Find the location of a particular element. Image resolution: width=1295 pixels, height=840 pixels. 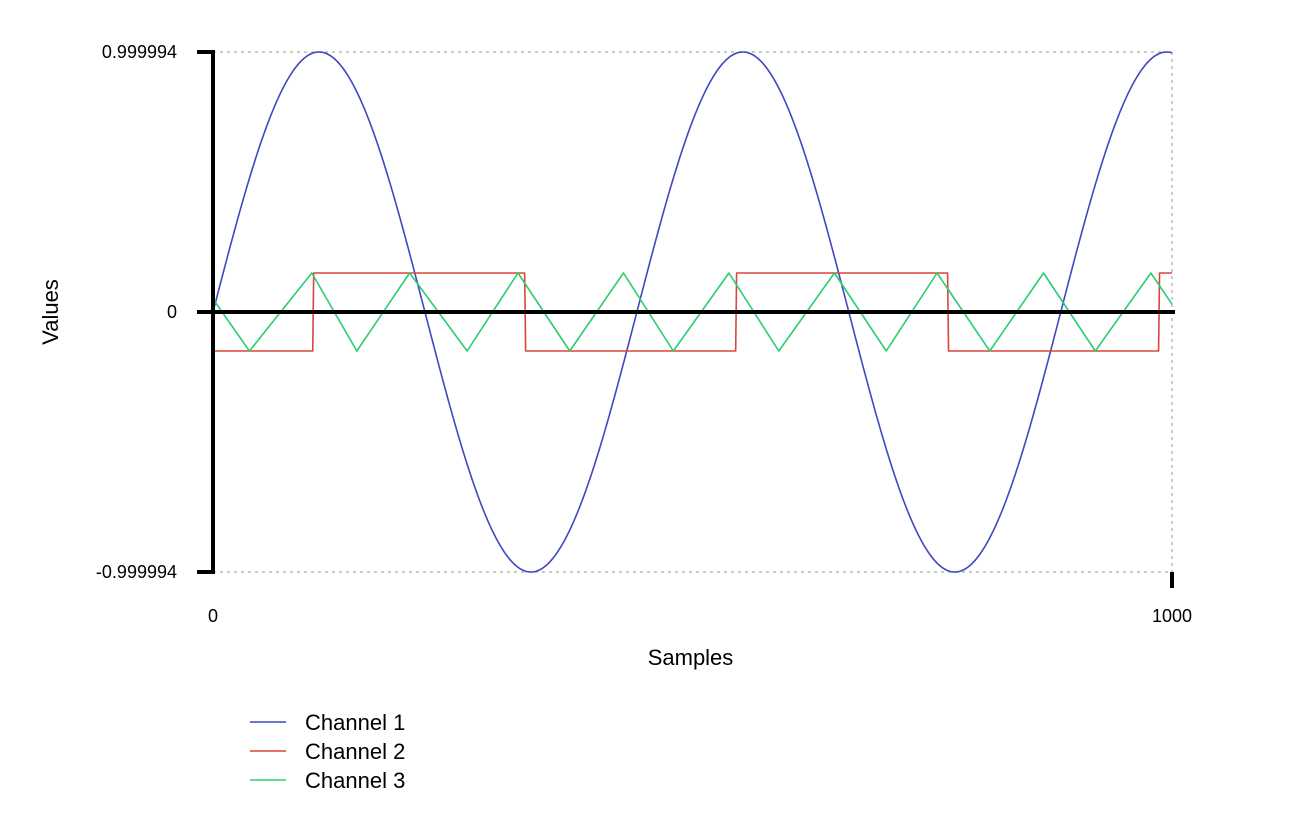

y-tick-label-top: 0.999994 is located at coordinates (139, 52).